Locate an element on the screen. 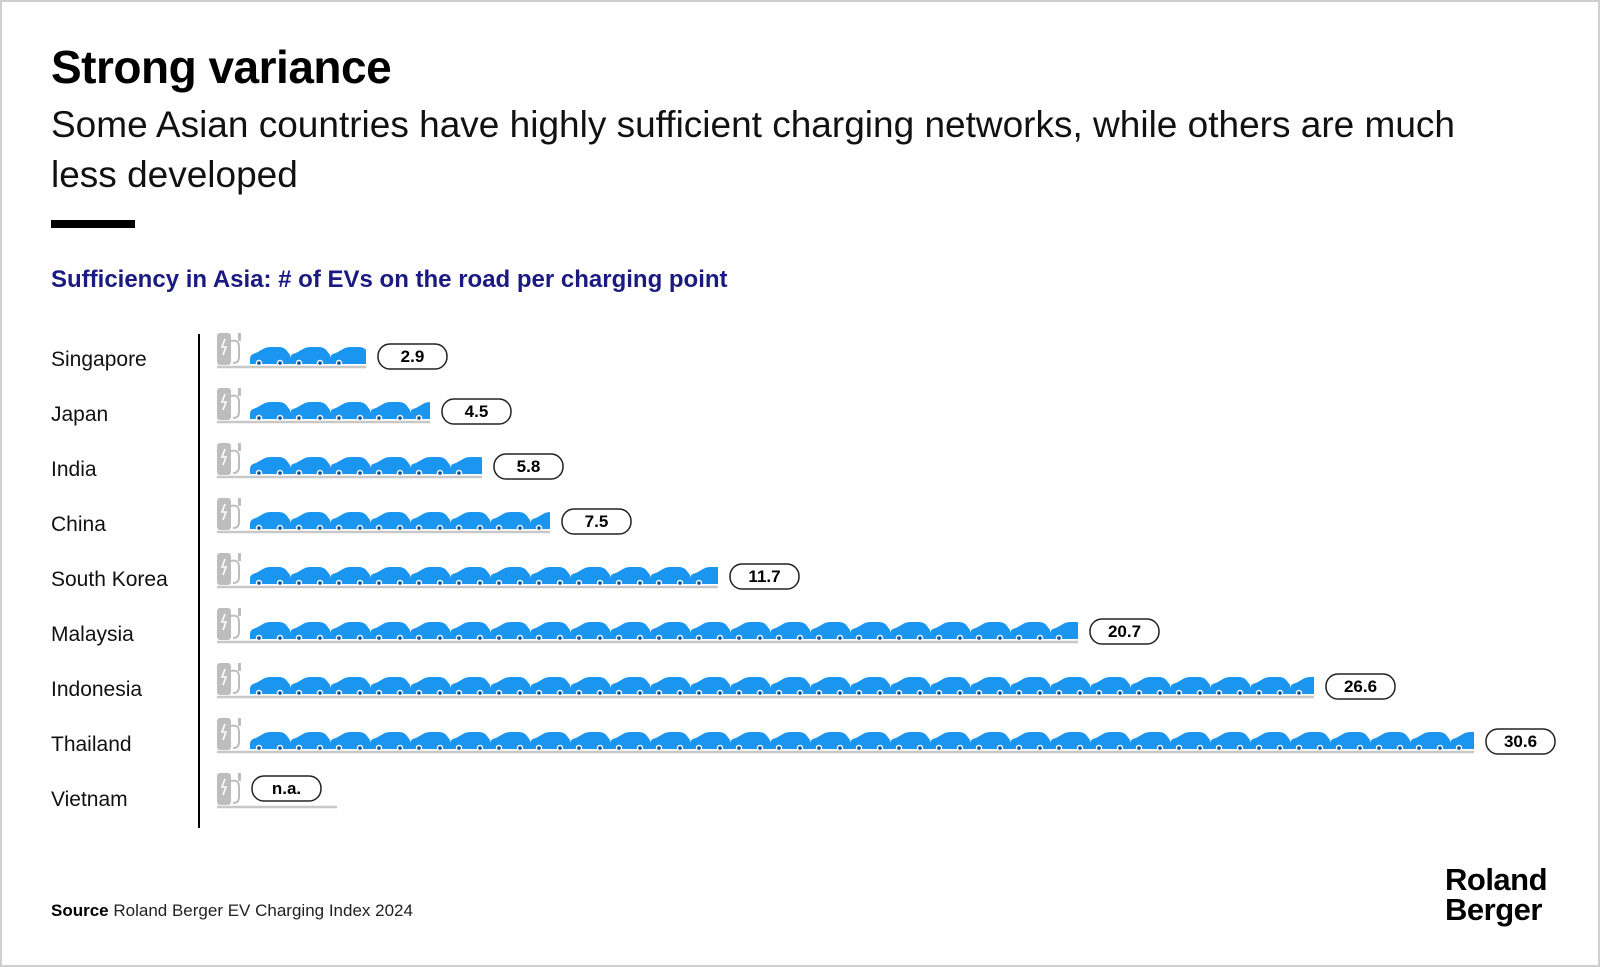 The height and width of the screenshot is (967, 1600). bar-row: Indonesia 26.6 is located at coordinates (723, 682).